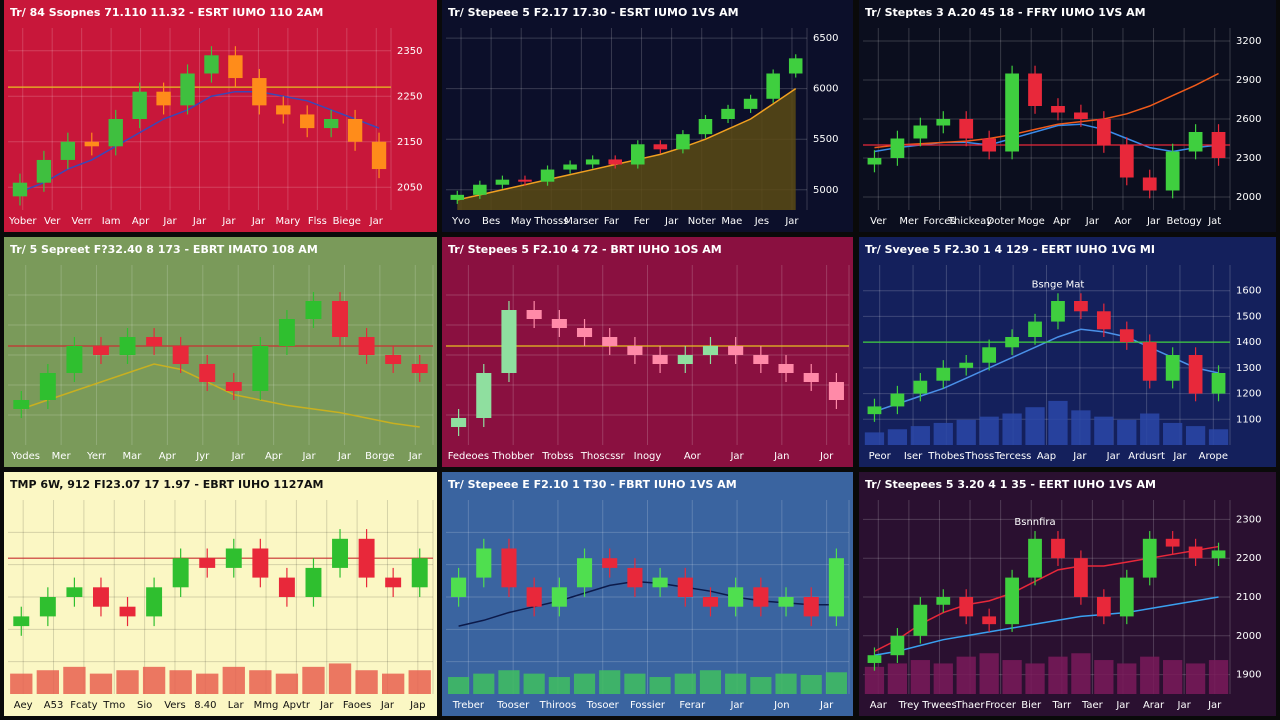 Image resolution: width=1280 pixels, height=720 pixels. I want to click on y-tick-label: 1400, so click(1248, 342).